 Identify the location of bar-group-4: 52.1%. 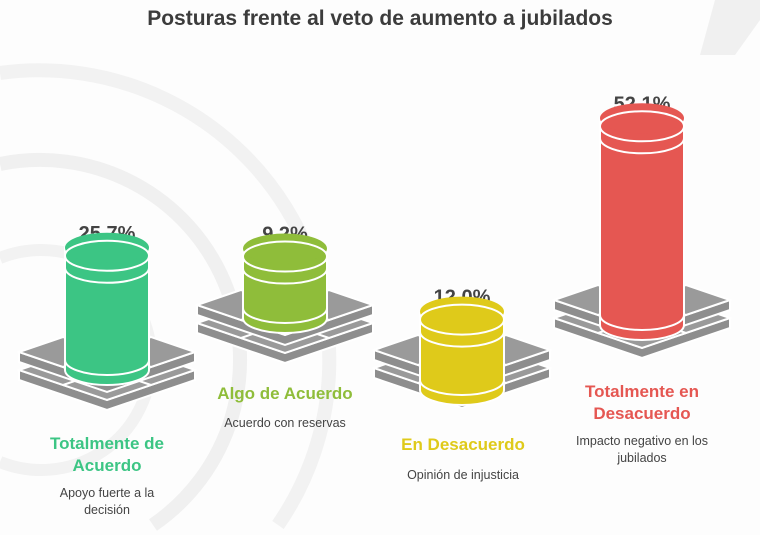
(642, 226).